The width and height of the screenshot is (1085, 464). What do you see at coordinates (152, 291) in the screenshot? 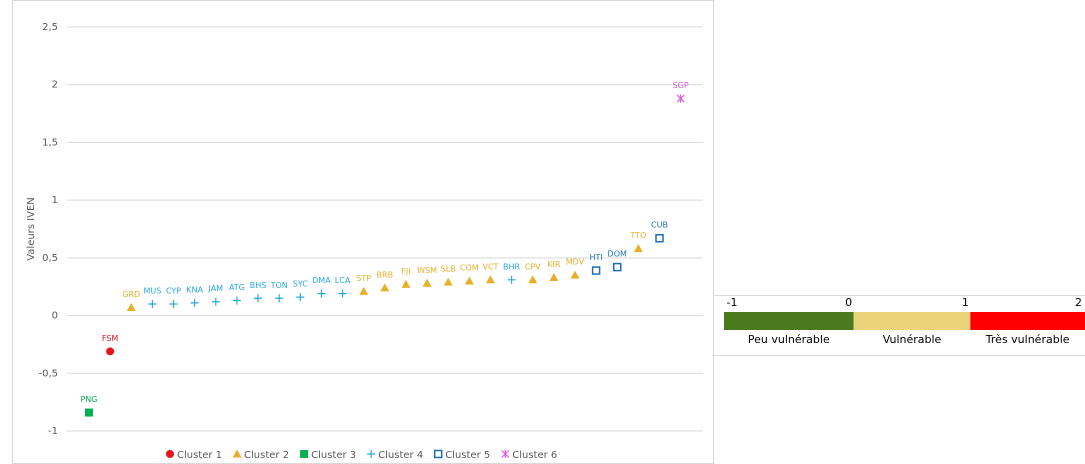
I see `point-label: MUS` at bounding box center [152, 291].